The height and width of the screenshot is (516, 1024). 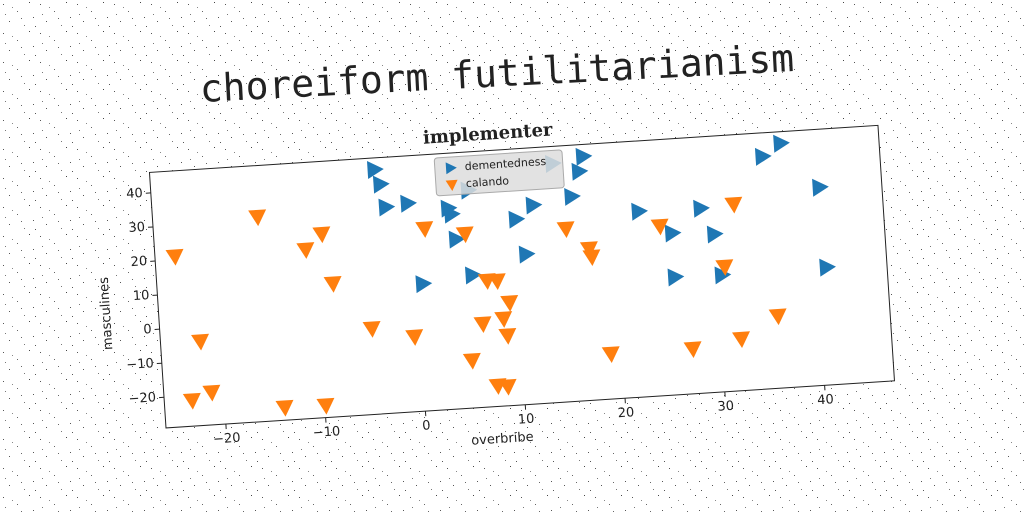 What do you see at coordinates (147, 330) in the screenshot?
I see `y-tick-label: 0` at bounding box center [147, 330].